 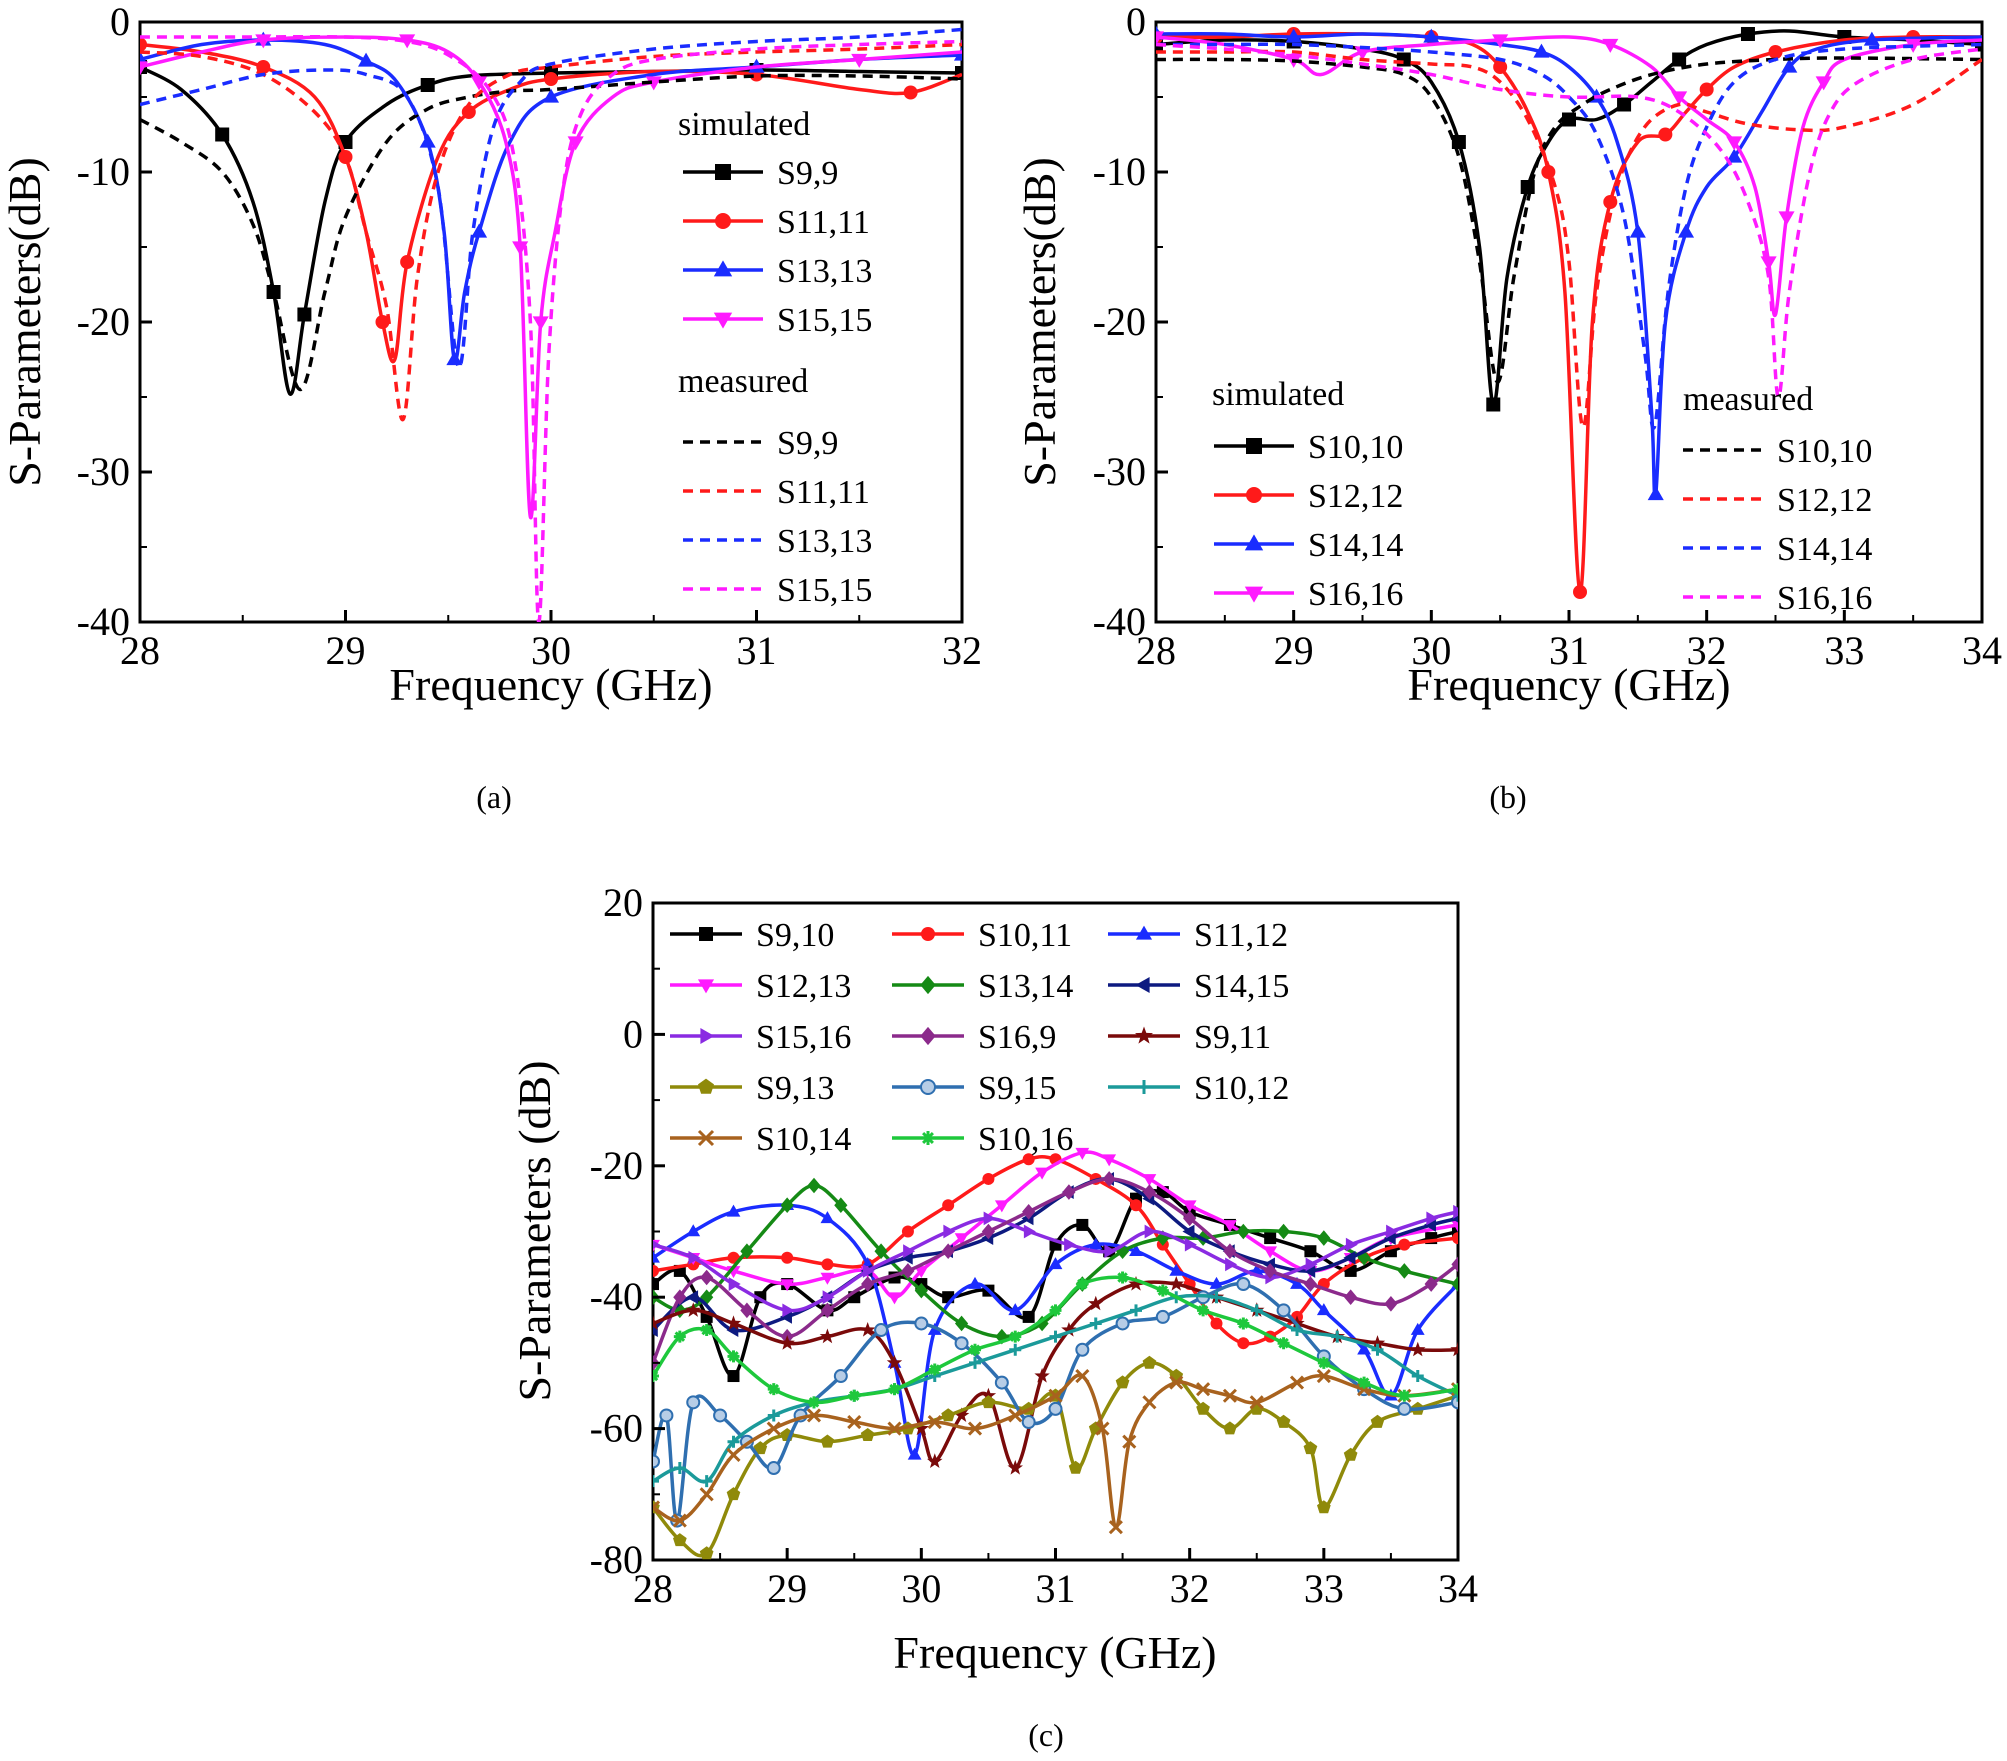 I want to click on x-tick-label: 33, so click(x=1844, y=650).